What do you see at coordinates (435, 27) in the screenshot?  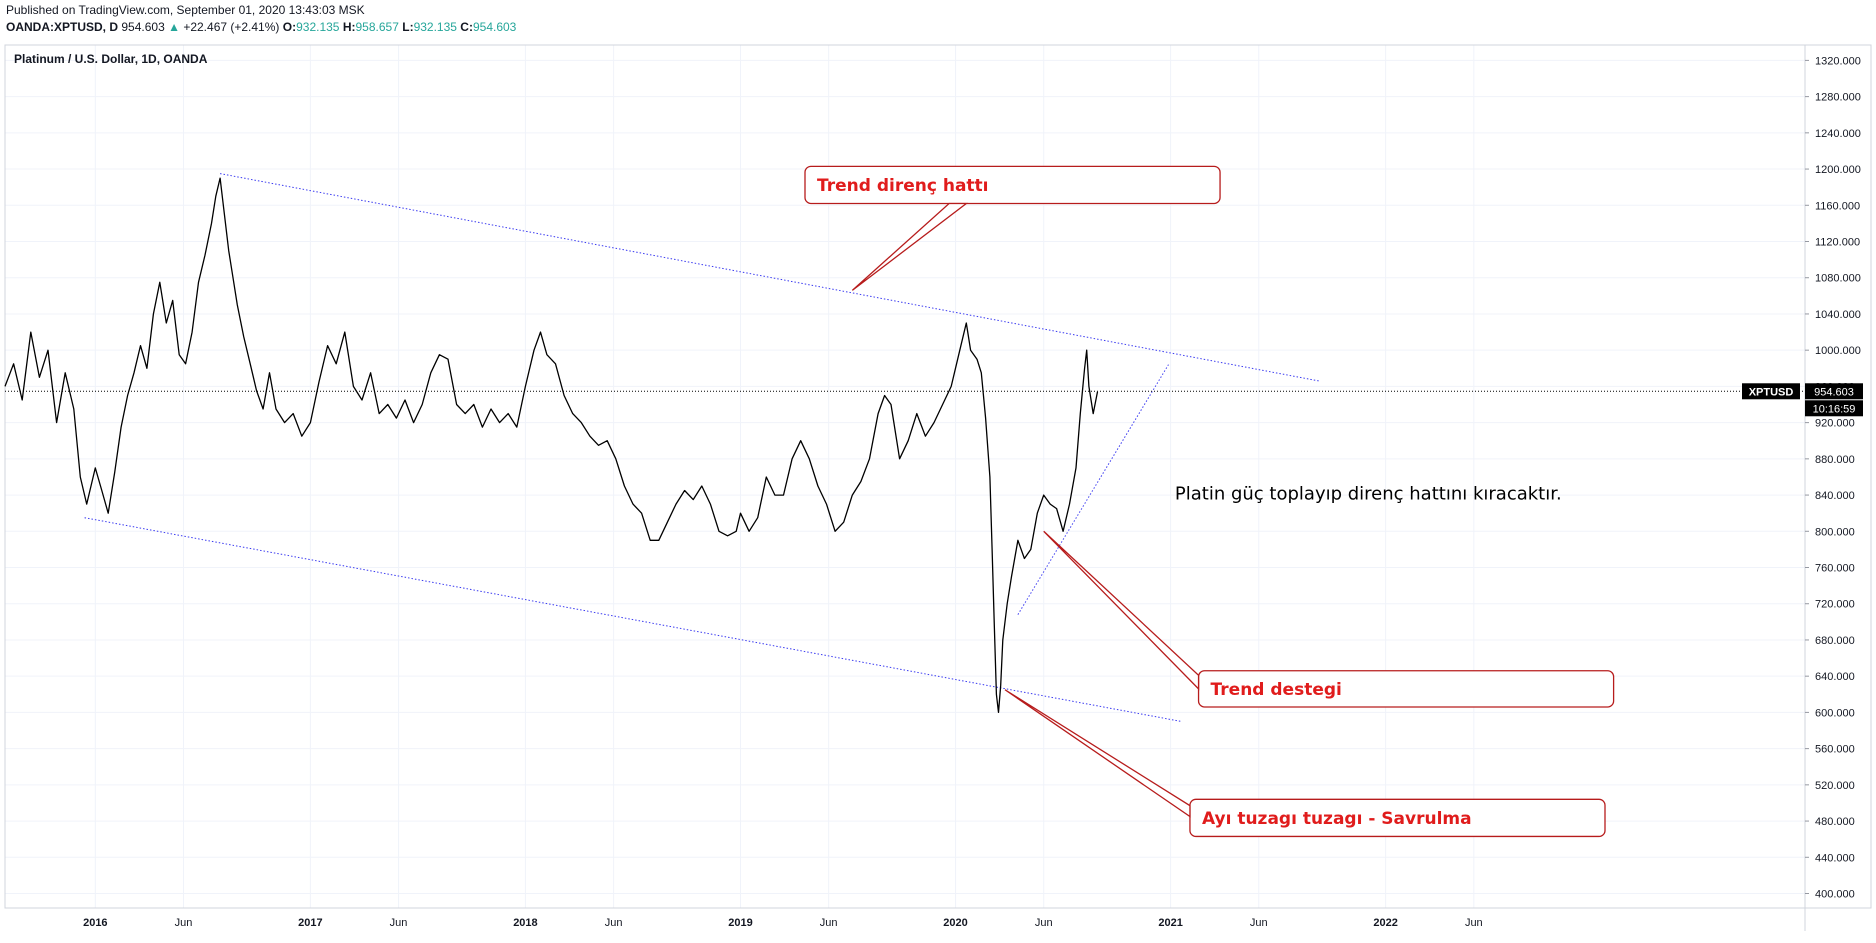 I see `low-value: 932.135` at bounding box center [435, 27].